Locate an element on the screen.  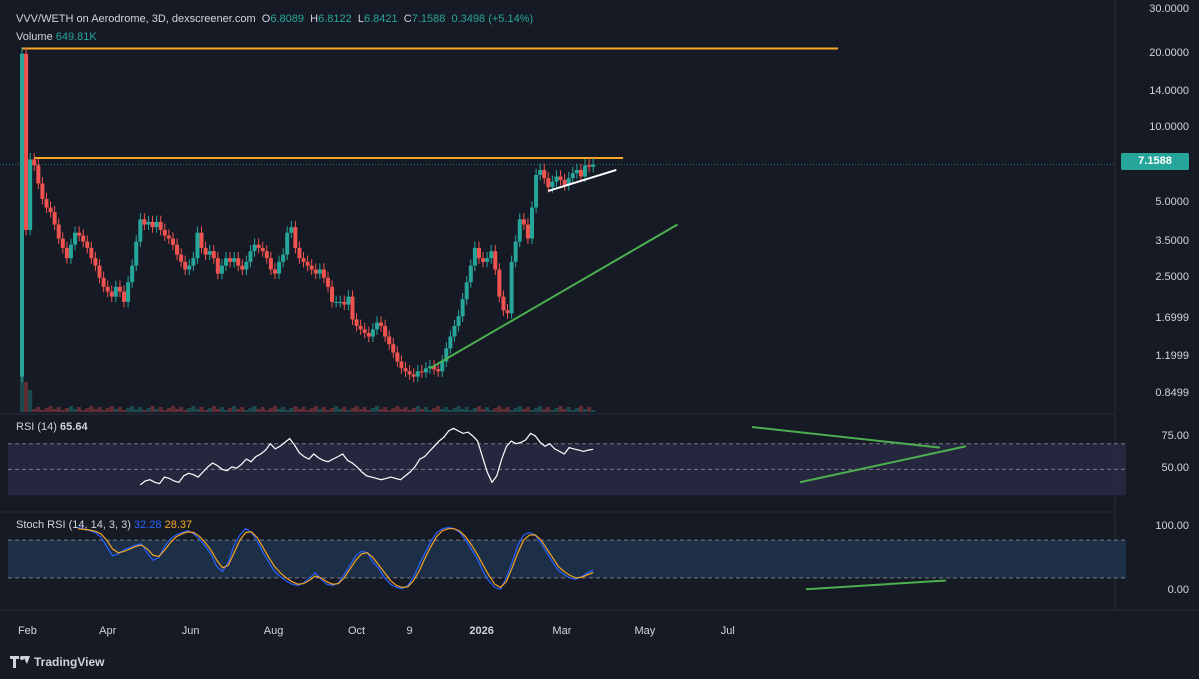
volume-value: 649.81K is located at coordinates (76, 37).